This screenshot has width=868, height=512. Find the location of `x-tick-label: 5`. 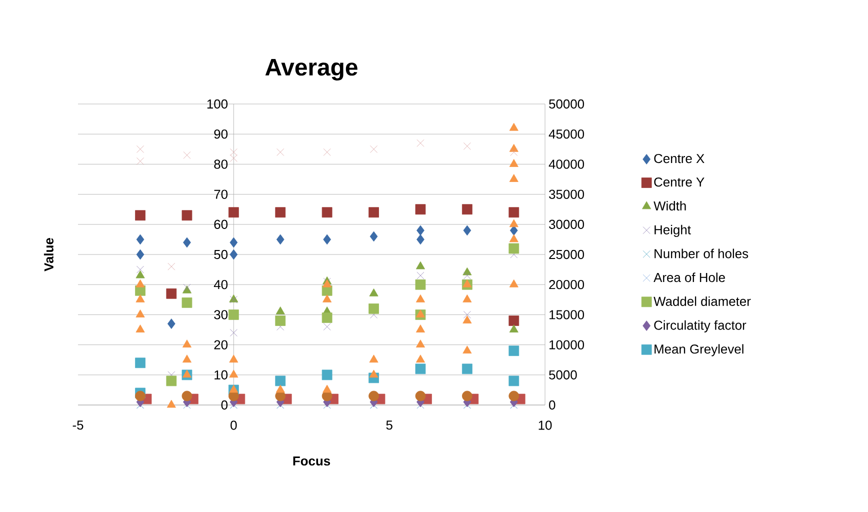

x-tick-label: 5 is located at coordinates (389, 425).